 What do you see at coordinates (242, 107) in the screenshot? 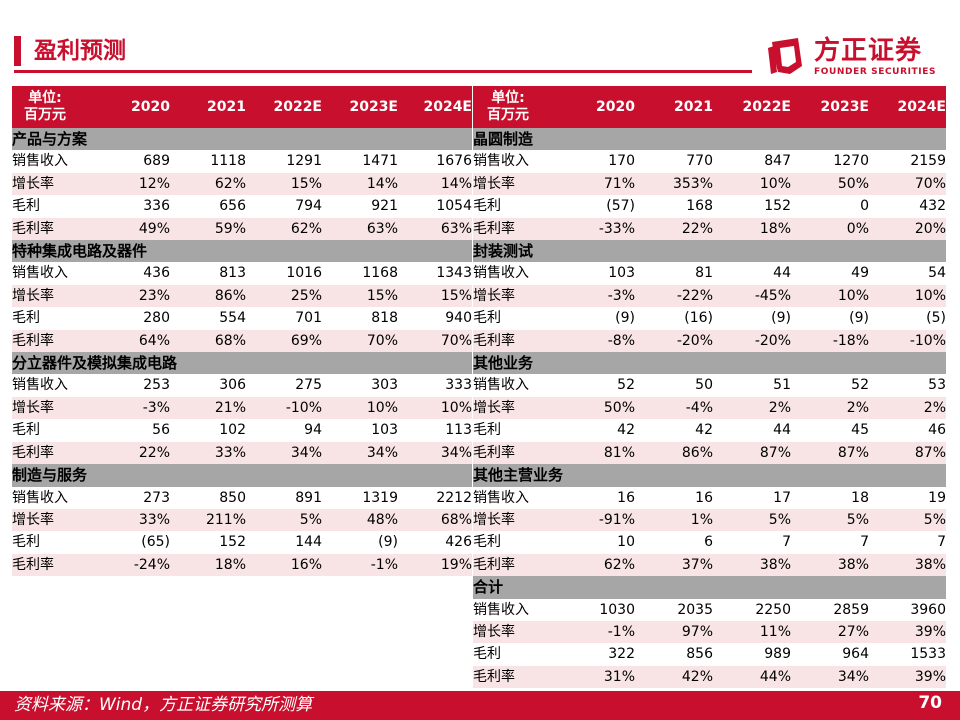
I see `table-header-row: 单位: 百万元 2020 2021 2022E 2023E 2024E` at bounding box center [242, 107].